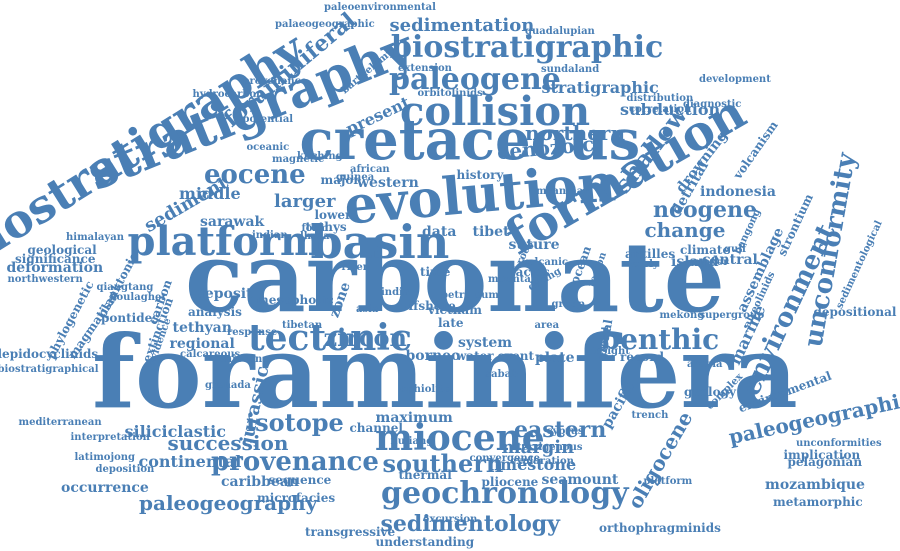 This screenshot has width=900, height=551. I want to click on word-analysis-74: analysis, so click(215, 312).